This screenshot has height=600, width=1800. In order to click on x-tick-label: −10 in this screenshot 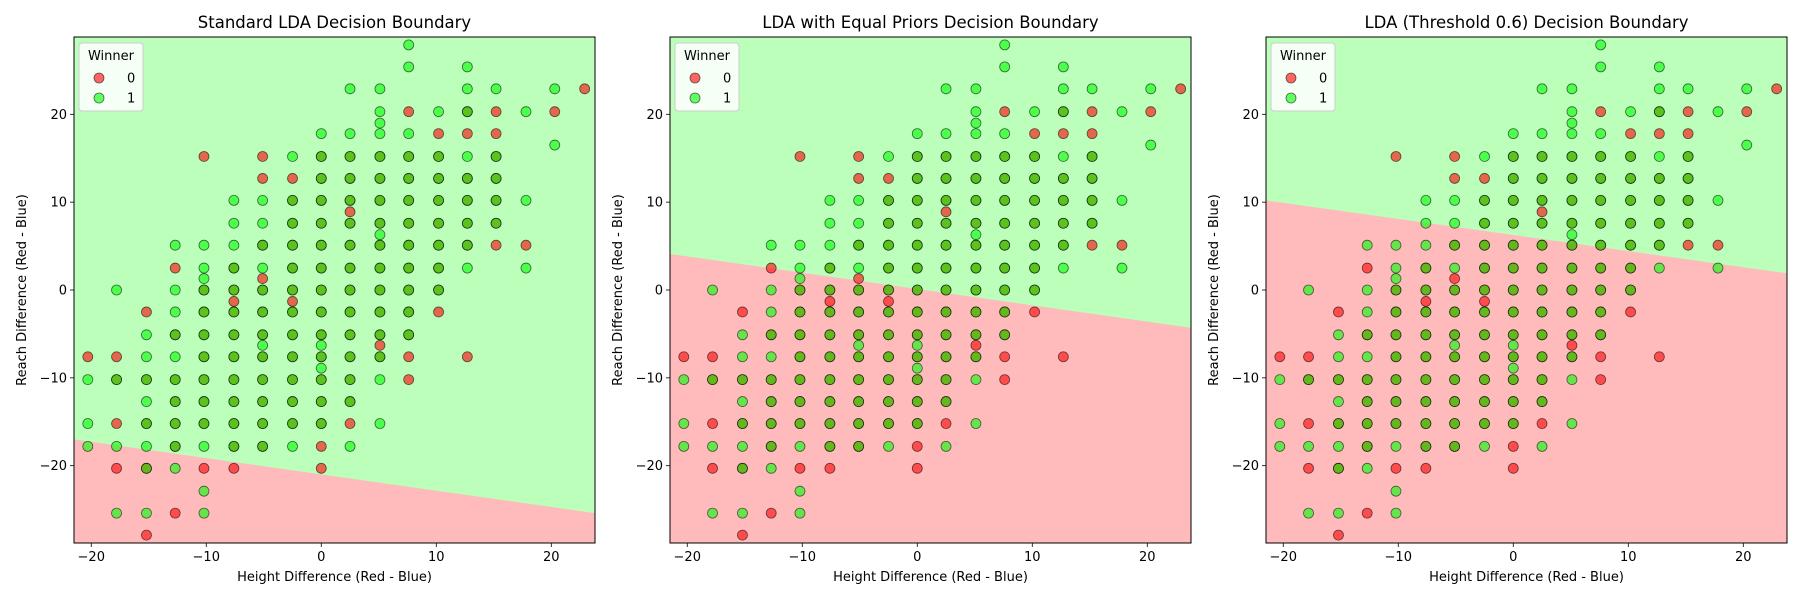, I will do `click(206, 557)`.